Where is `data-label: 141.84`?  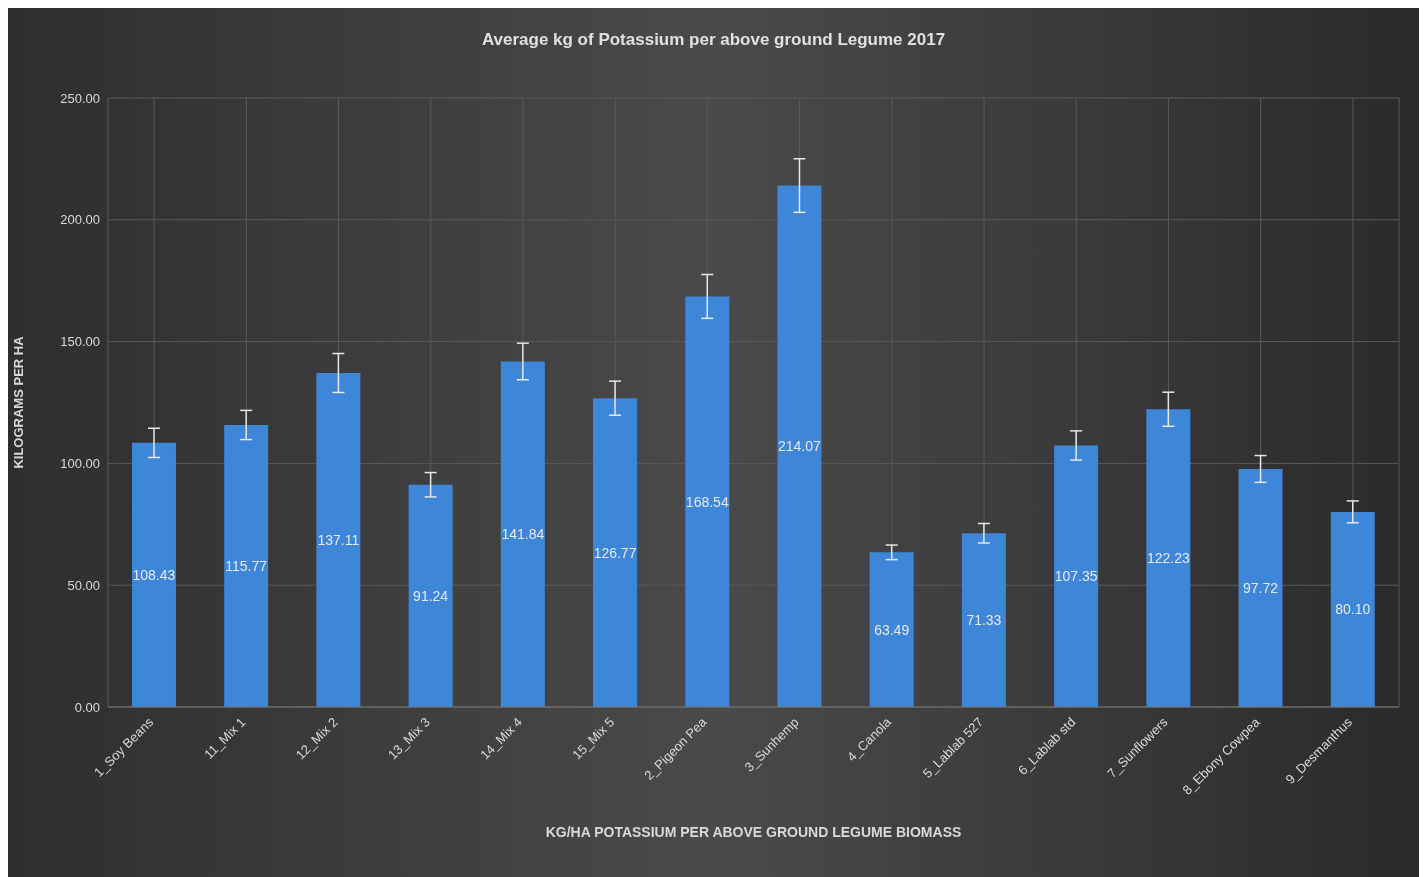 data-label: 141.84 is located at coordinates (523, 534).